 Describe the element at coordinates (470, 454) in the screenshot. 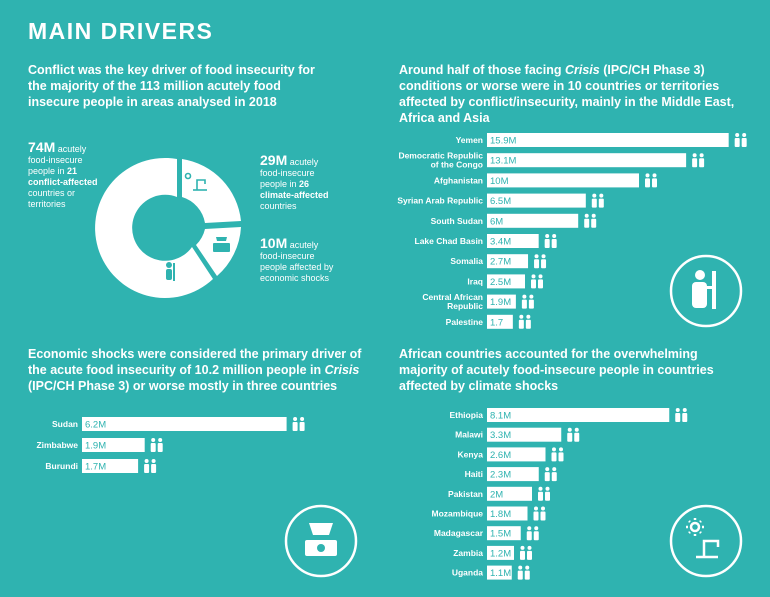

I see `bar-category-label: Kenya` at that location.